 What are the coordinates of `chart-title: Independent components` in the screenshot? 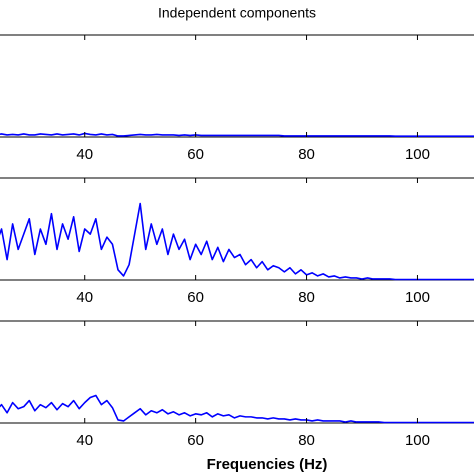 It's located at (237, 13).